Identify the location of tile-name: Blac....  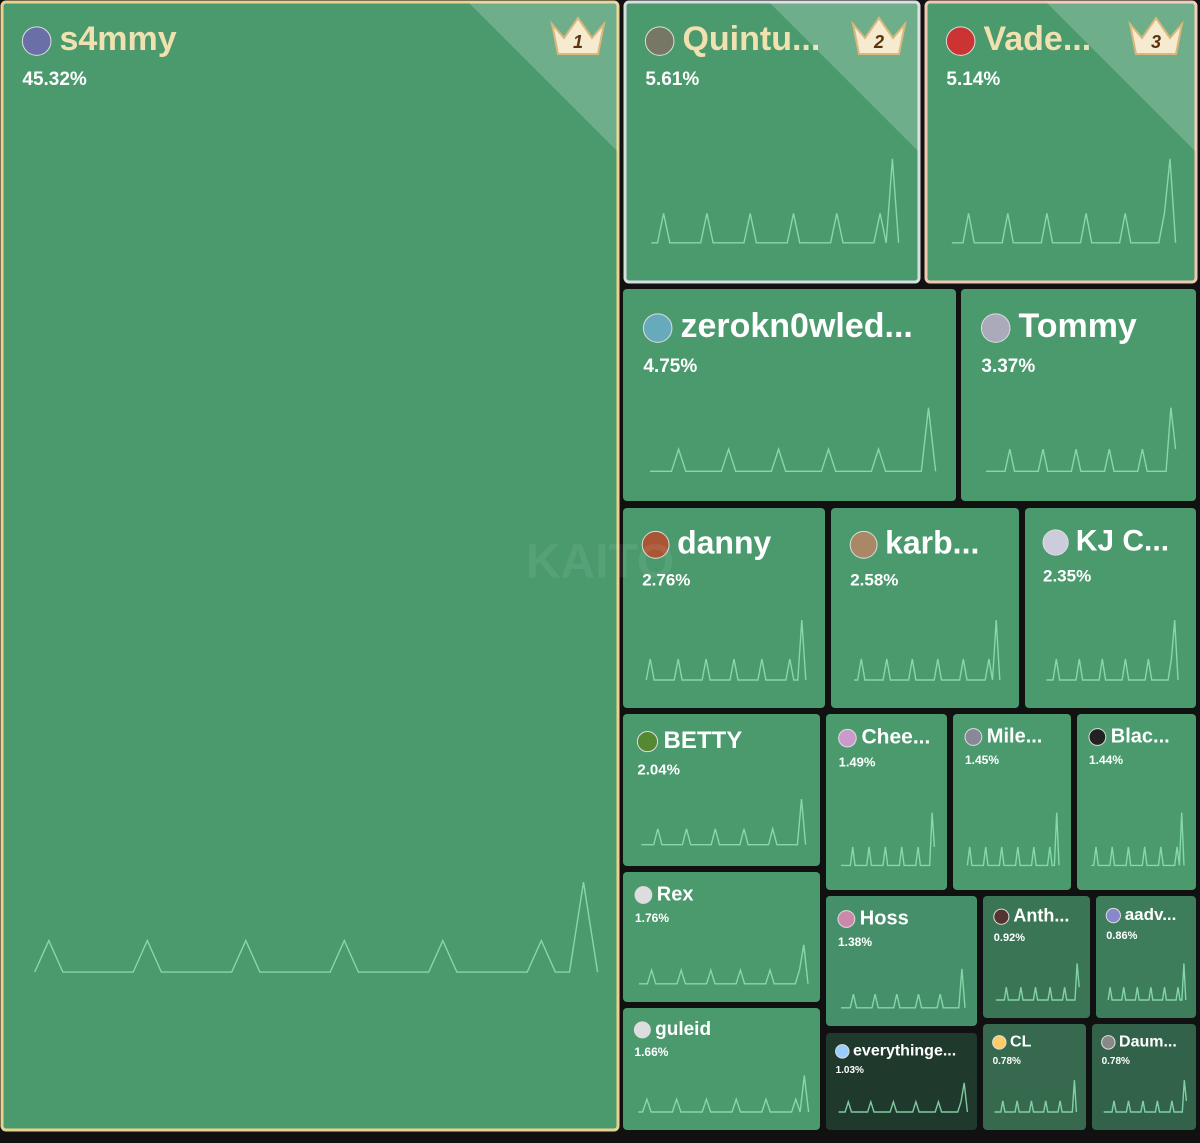
(1140, 736).